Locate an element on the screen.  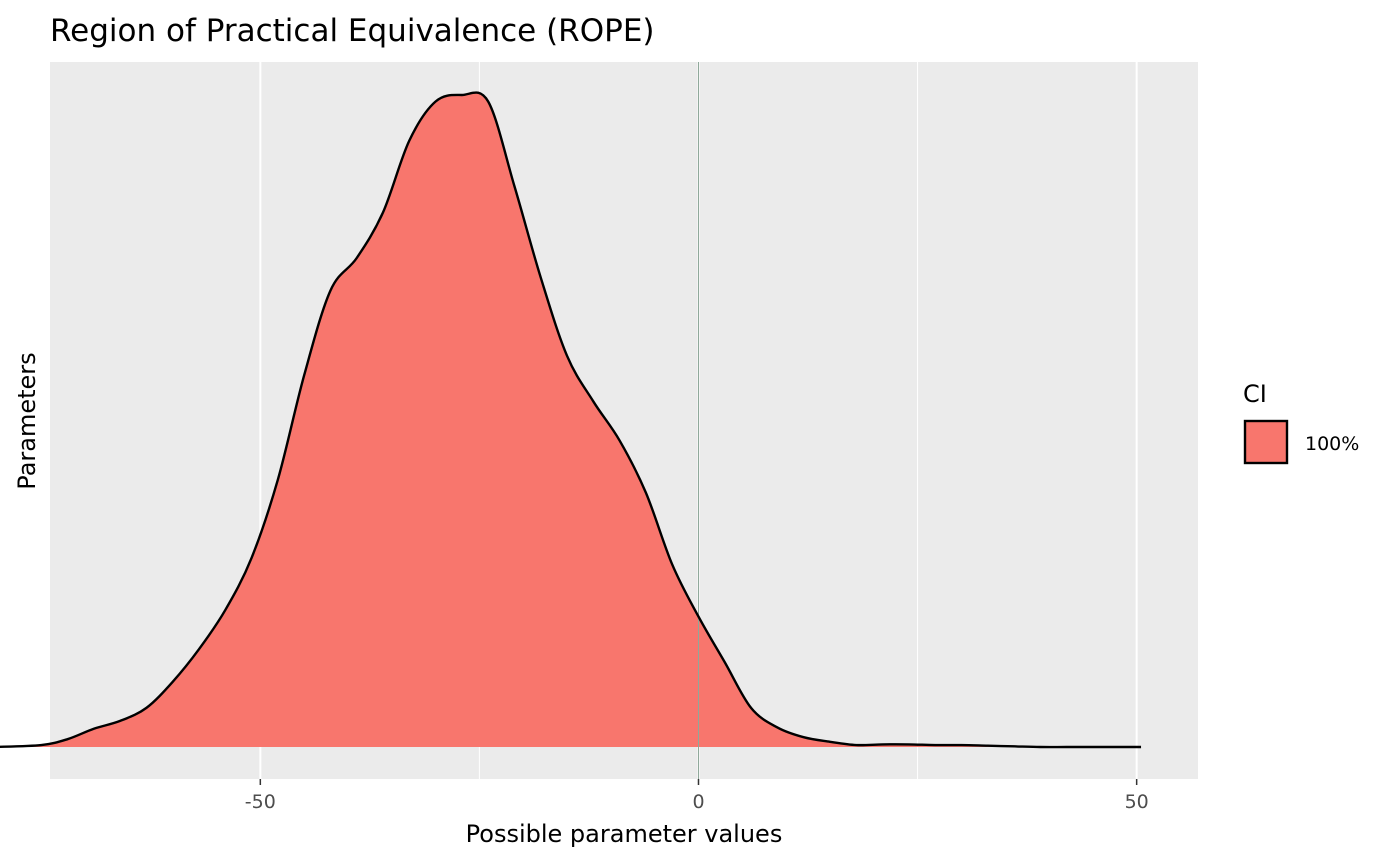
chart-title: Region of Practical Equivalence (ROPE) is located at coordinates (352, 31).